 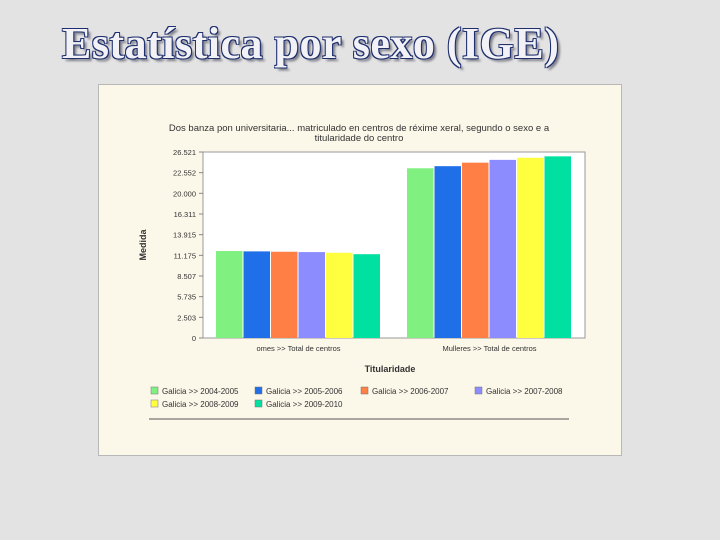 I want to click on y-tick-label: 20.000, so click(x=184, y=193).